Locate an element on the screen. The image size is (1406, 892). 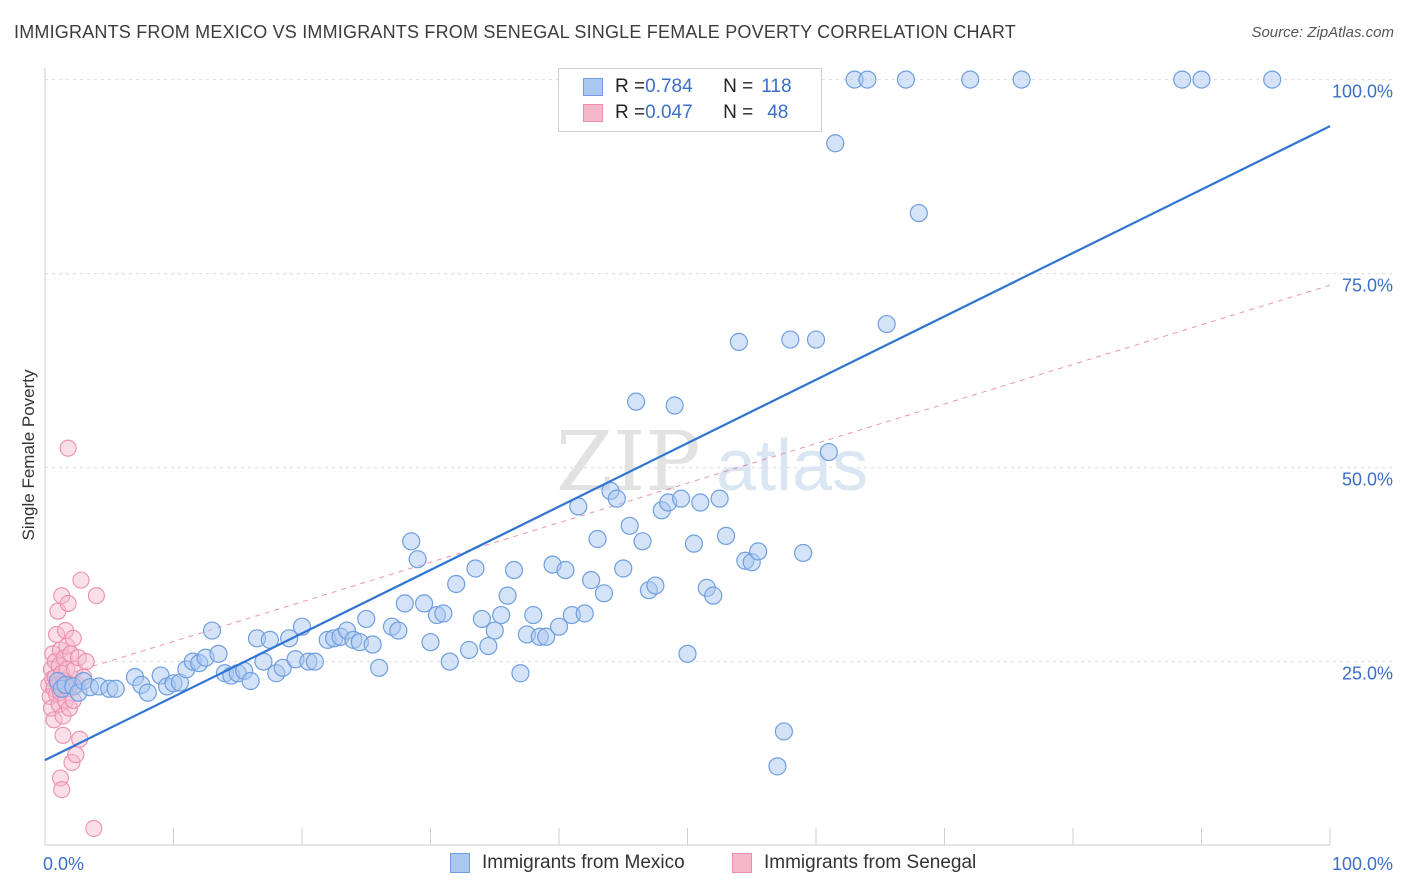
legend-r-label: R = is located at coordinates (630, 86).